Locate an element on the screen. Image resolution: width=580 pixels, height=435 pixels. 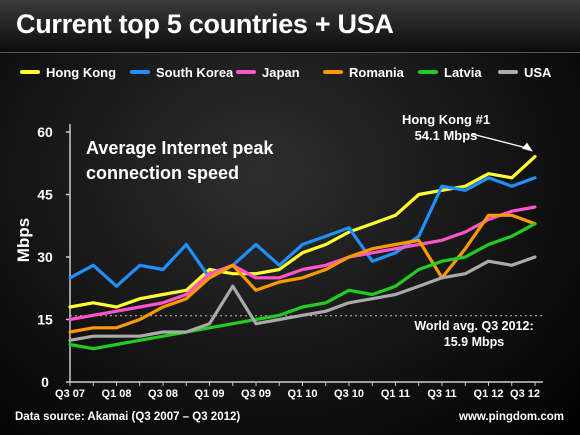
y-tick-label: 30 is located at coordinates (45, 257).